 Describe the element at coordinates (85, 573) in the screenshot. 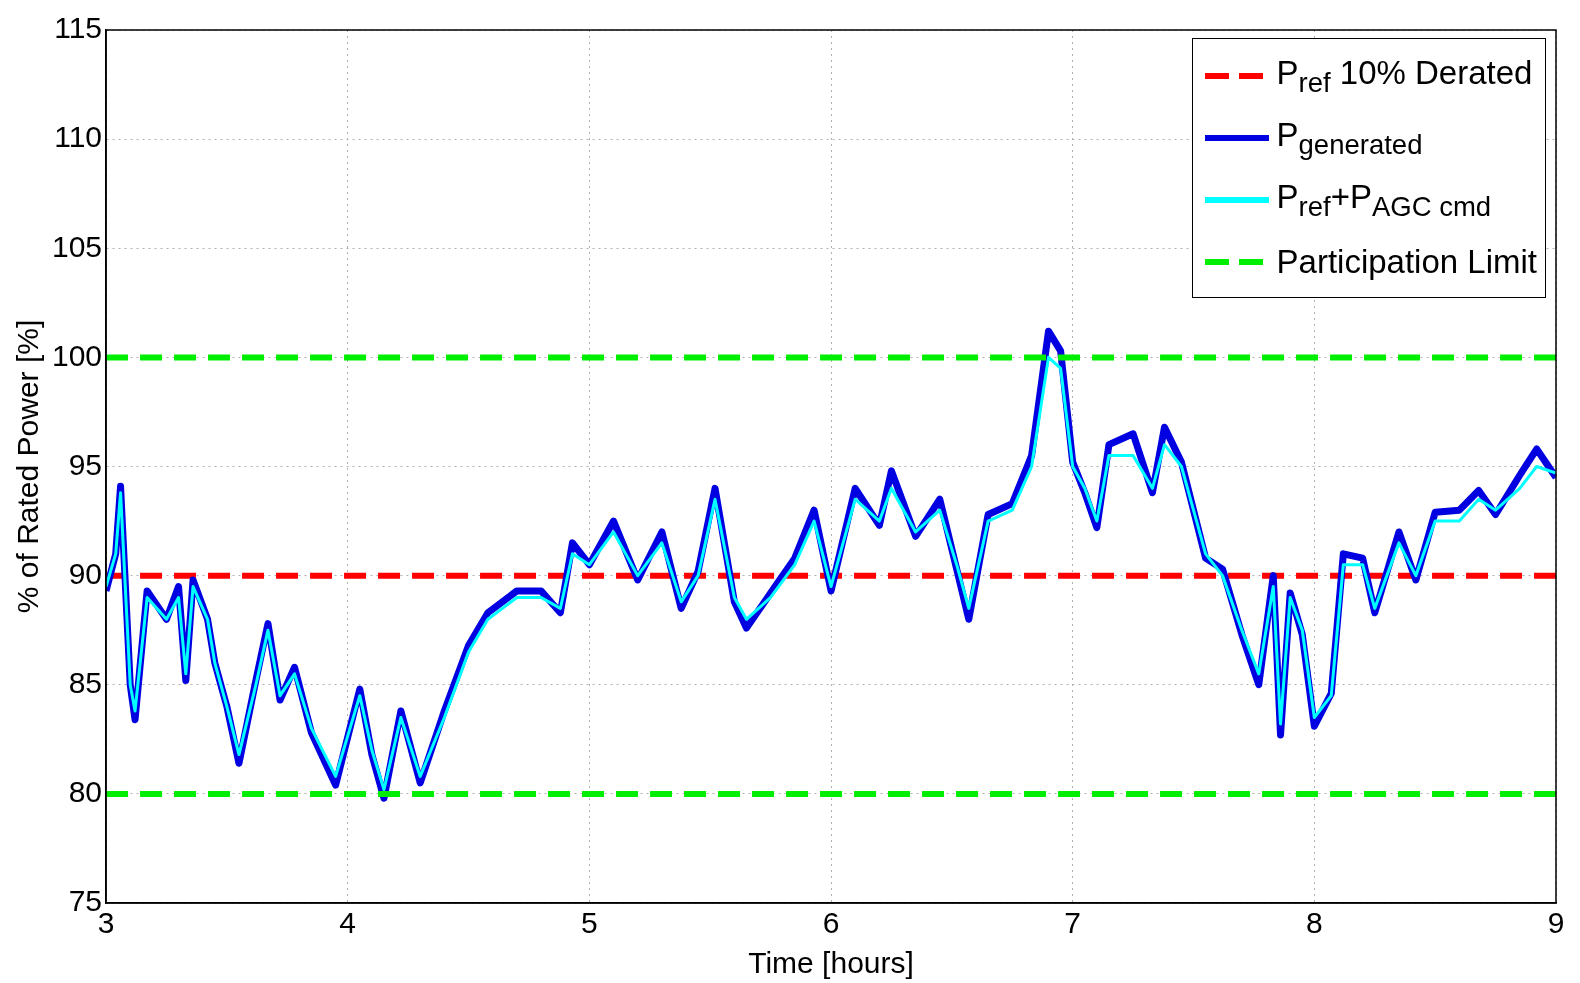

I see `y-tick-label: 90` at that location.